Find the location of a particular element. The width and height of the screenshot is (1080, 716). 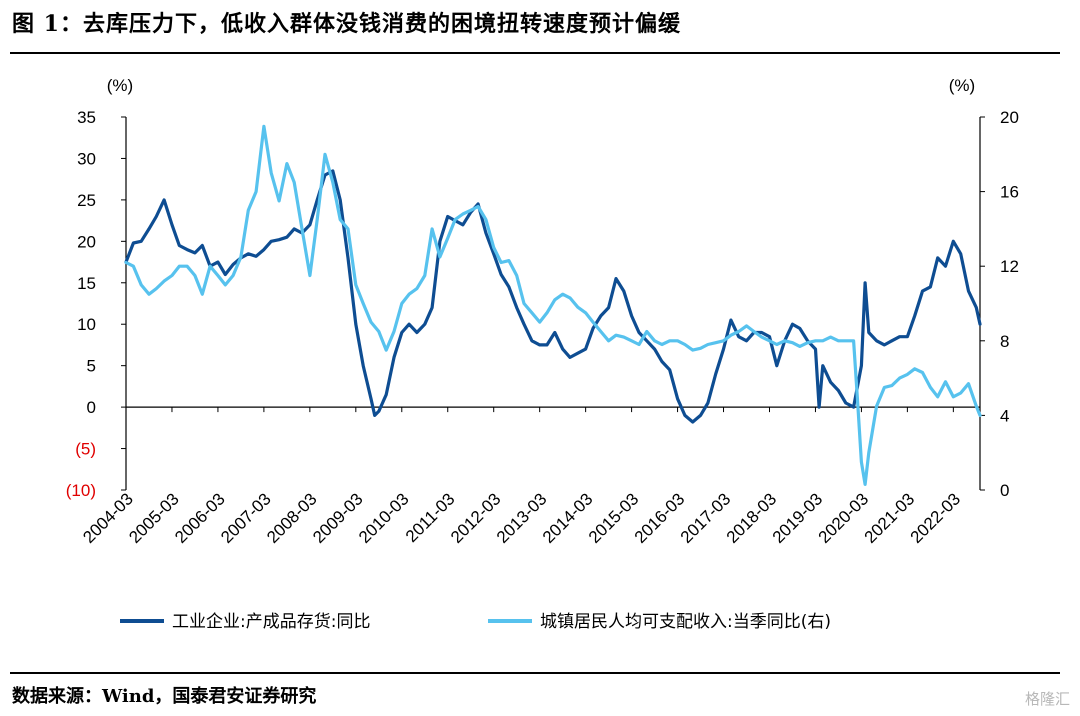

footer-rule is located at coordinates (535, 673).